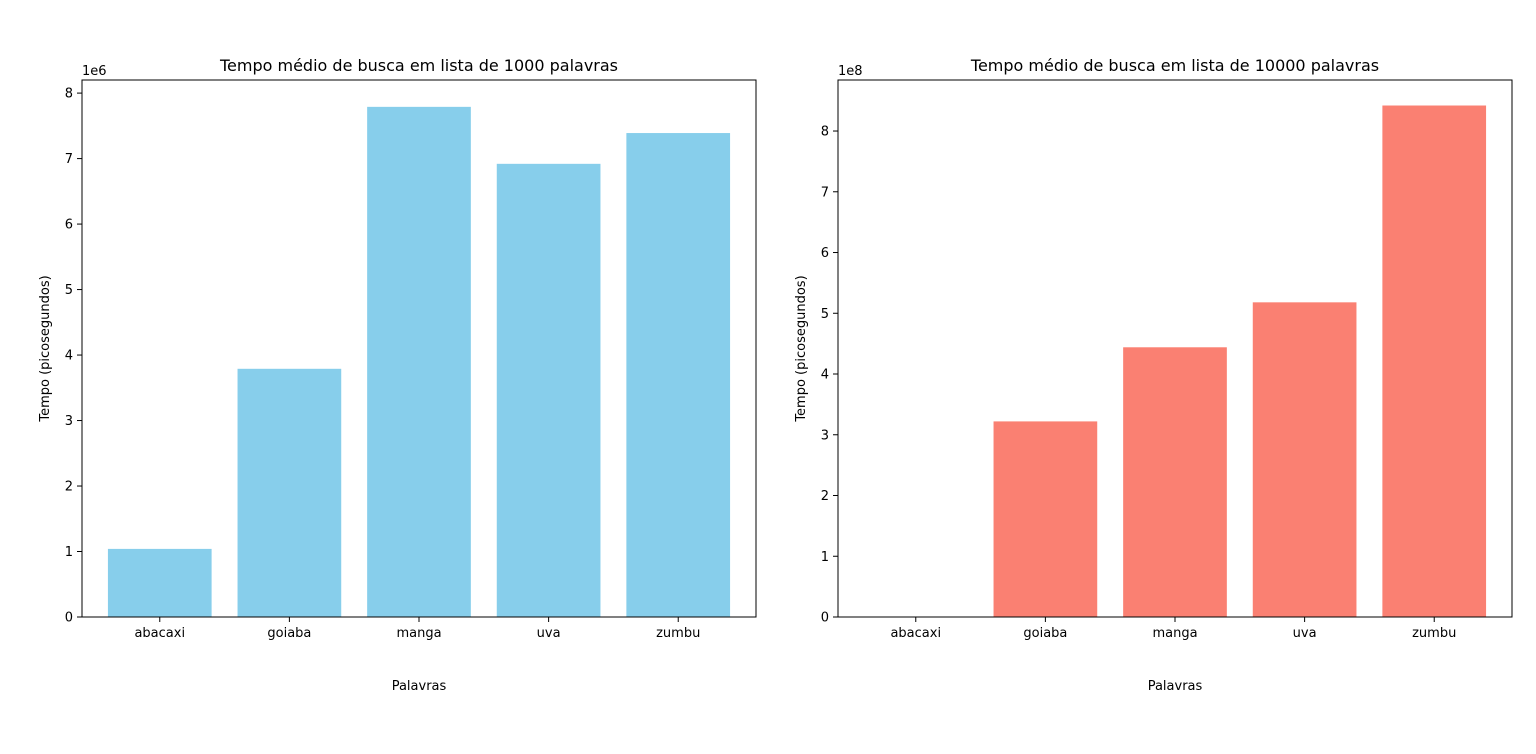  Describe the element at coordinates (850, 71) in the screenshot. I see `y-offset-label: 1e8` at that location.